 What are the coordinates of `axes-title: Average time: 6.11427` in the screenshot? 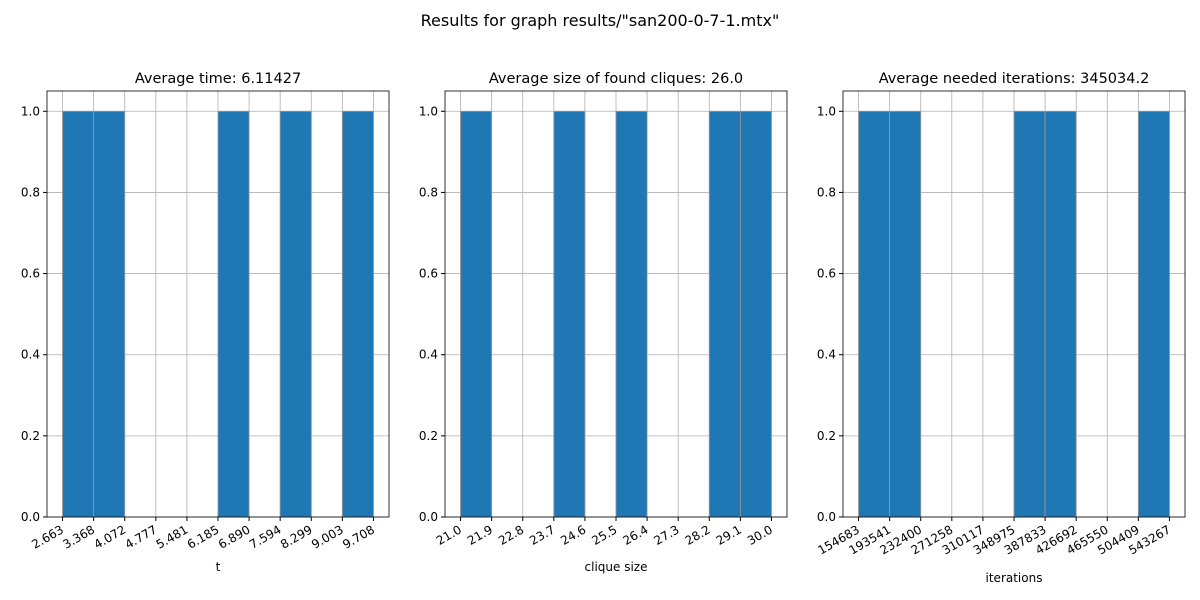 It's located at (218, 79).